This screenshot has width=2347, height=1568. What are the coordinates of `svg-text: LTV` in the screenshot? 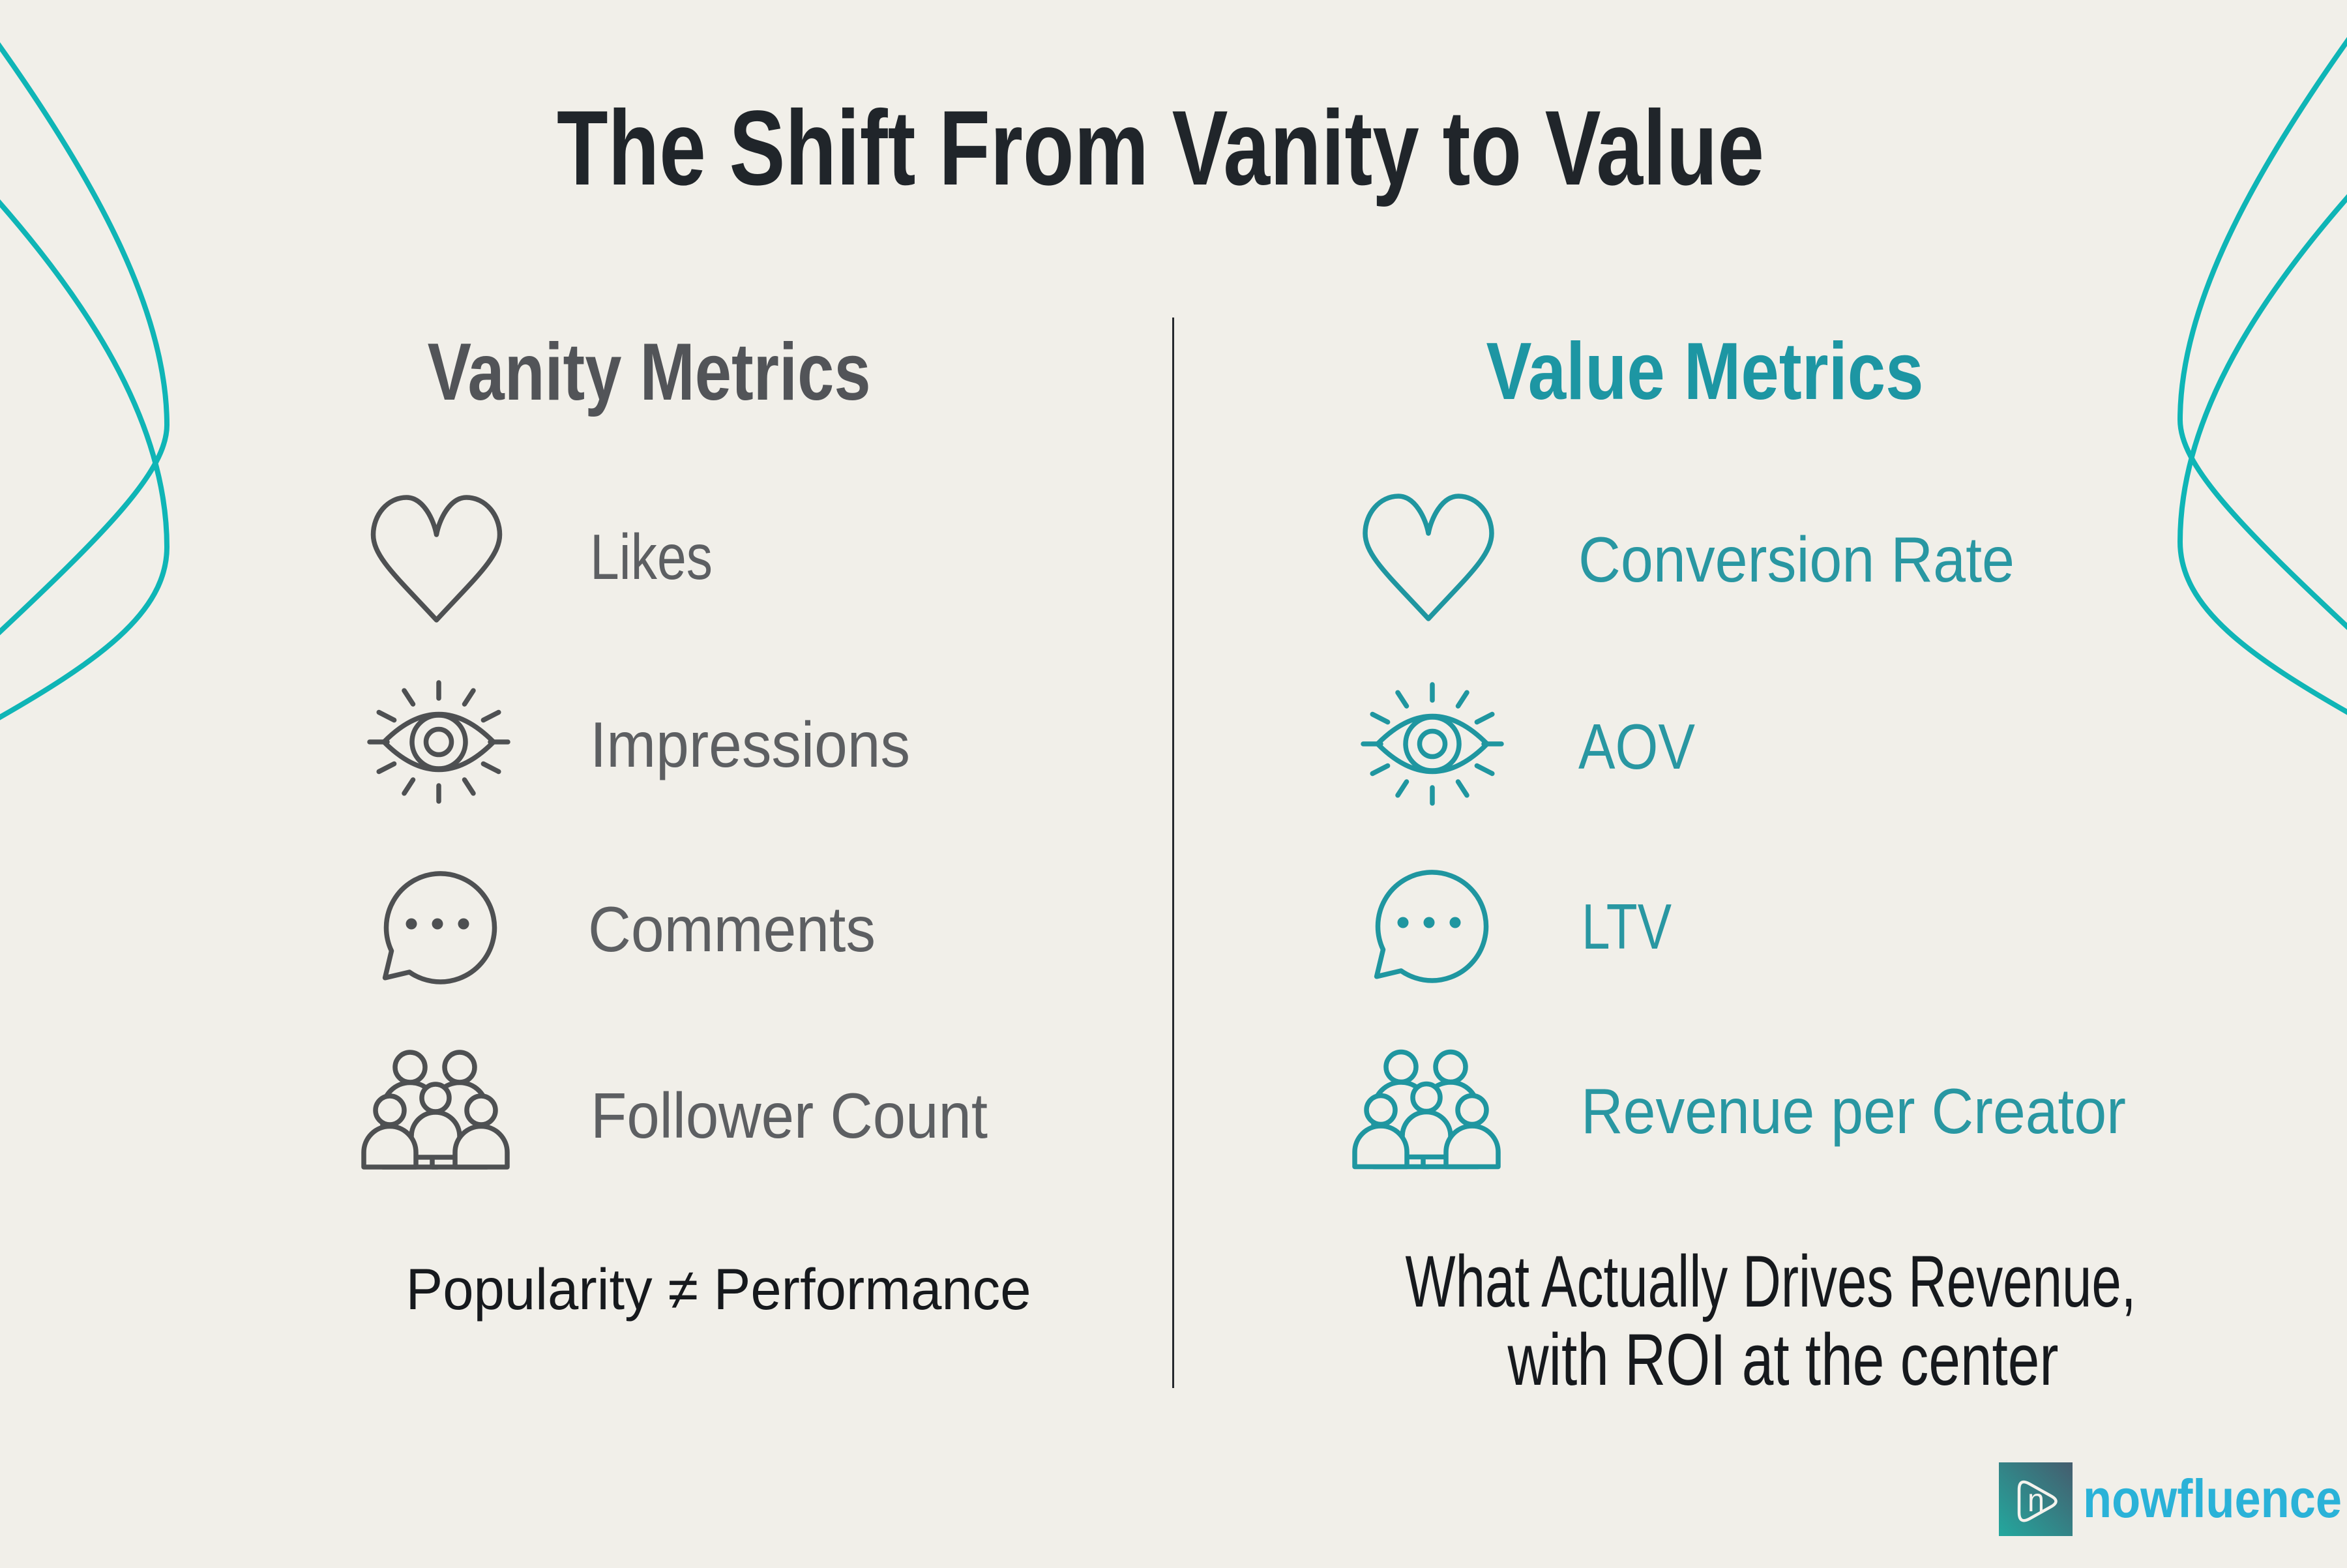 It's located at (1627, 927).